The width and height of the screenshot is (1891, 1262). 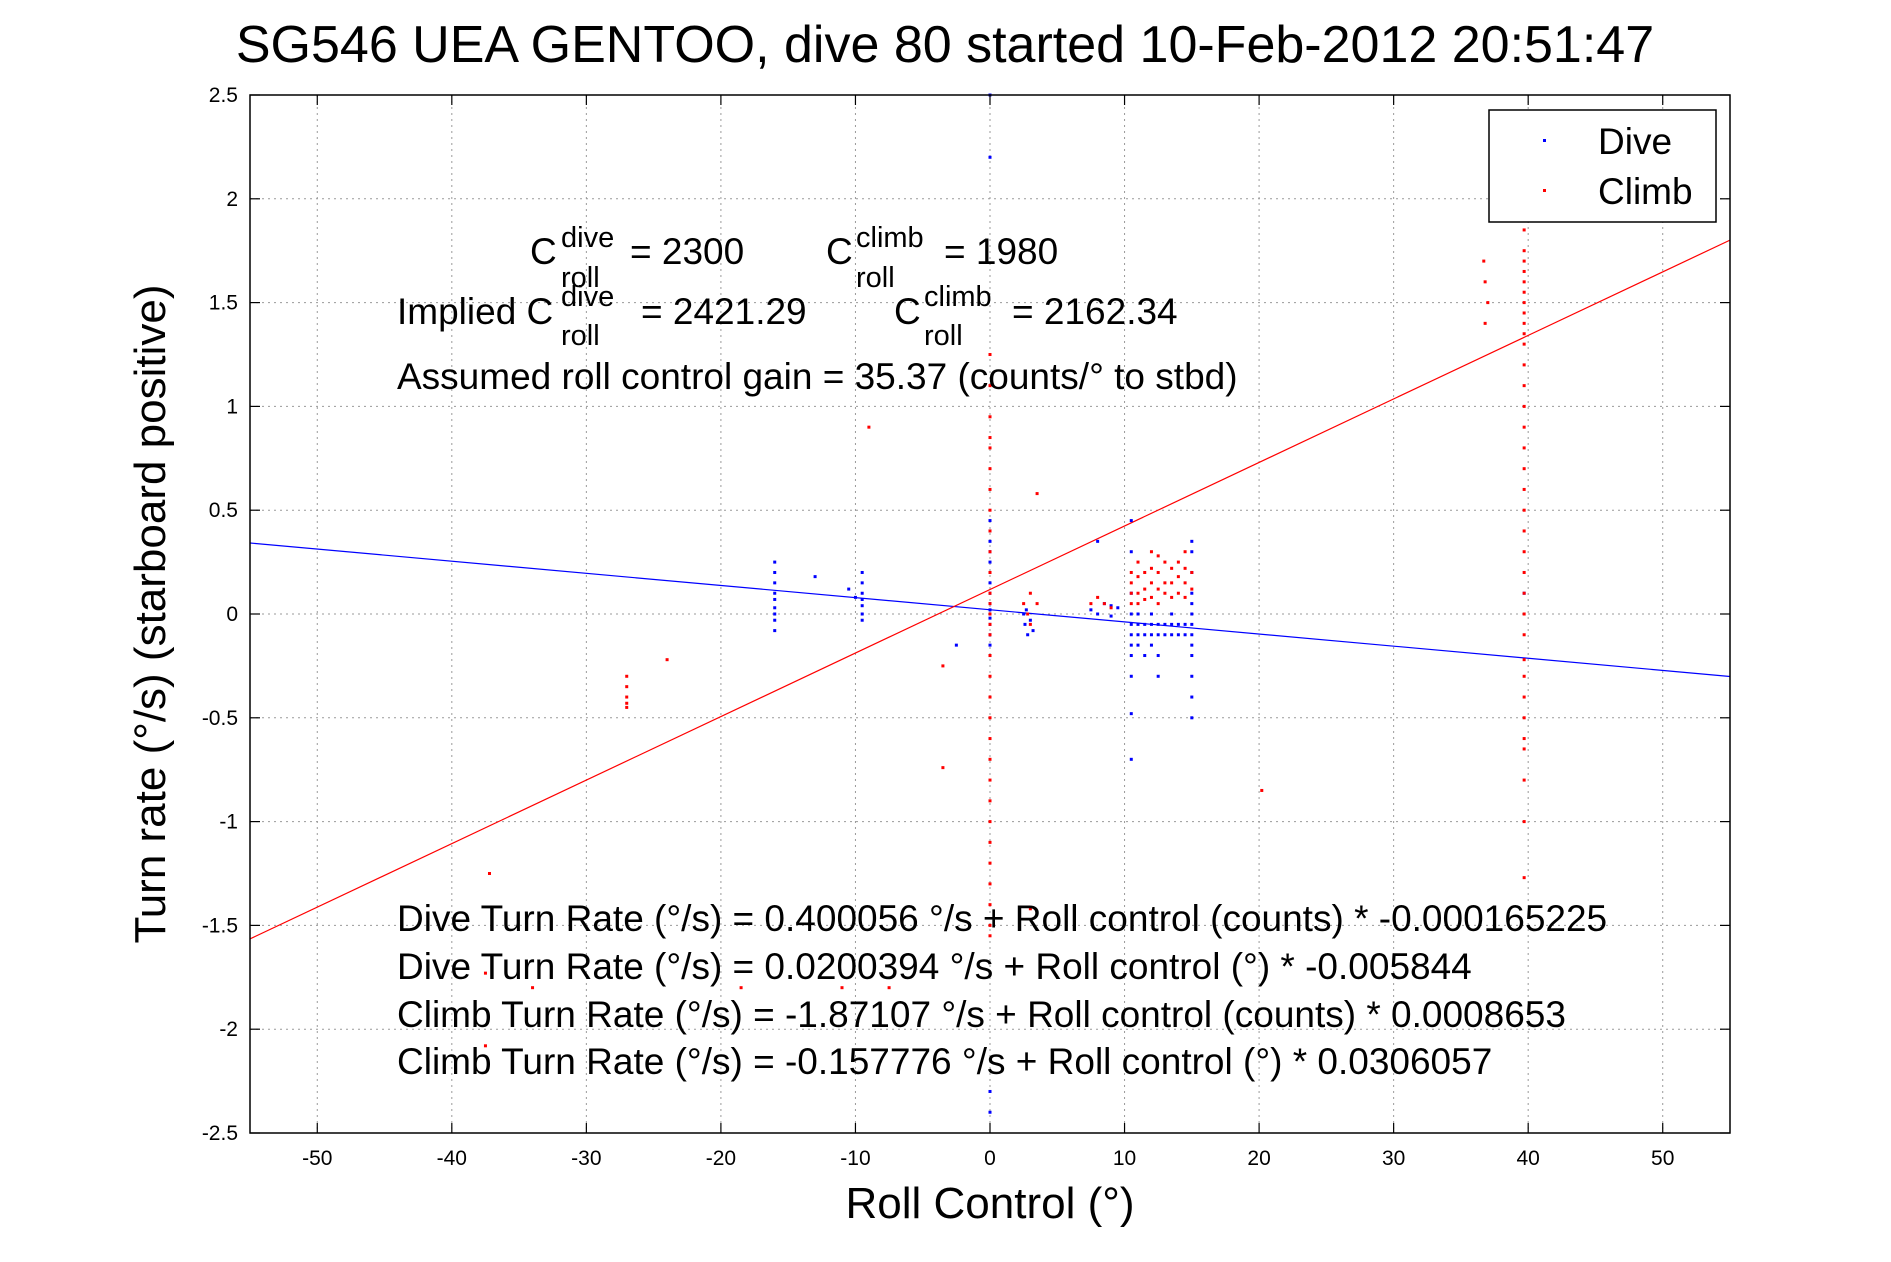 I want to click on legend-climb-marker, so click(x=1544, y=190).